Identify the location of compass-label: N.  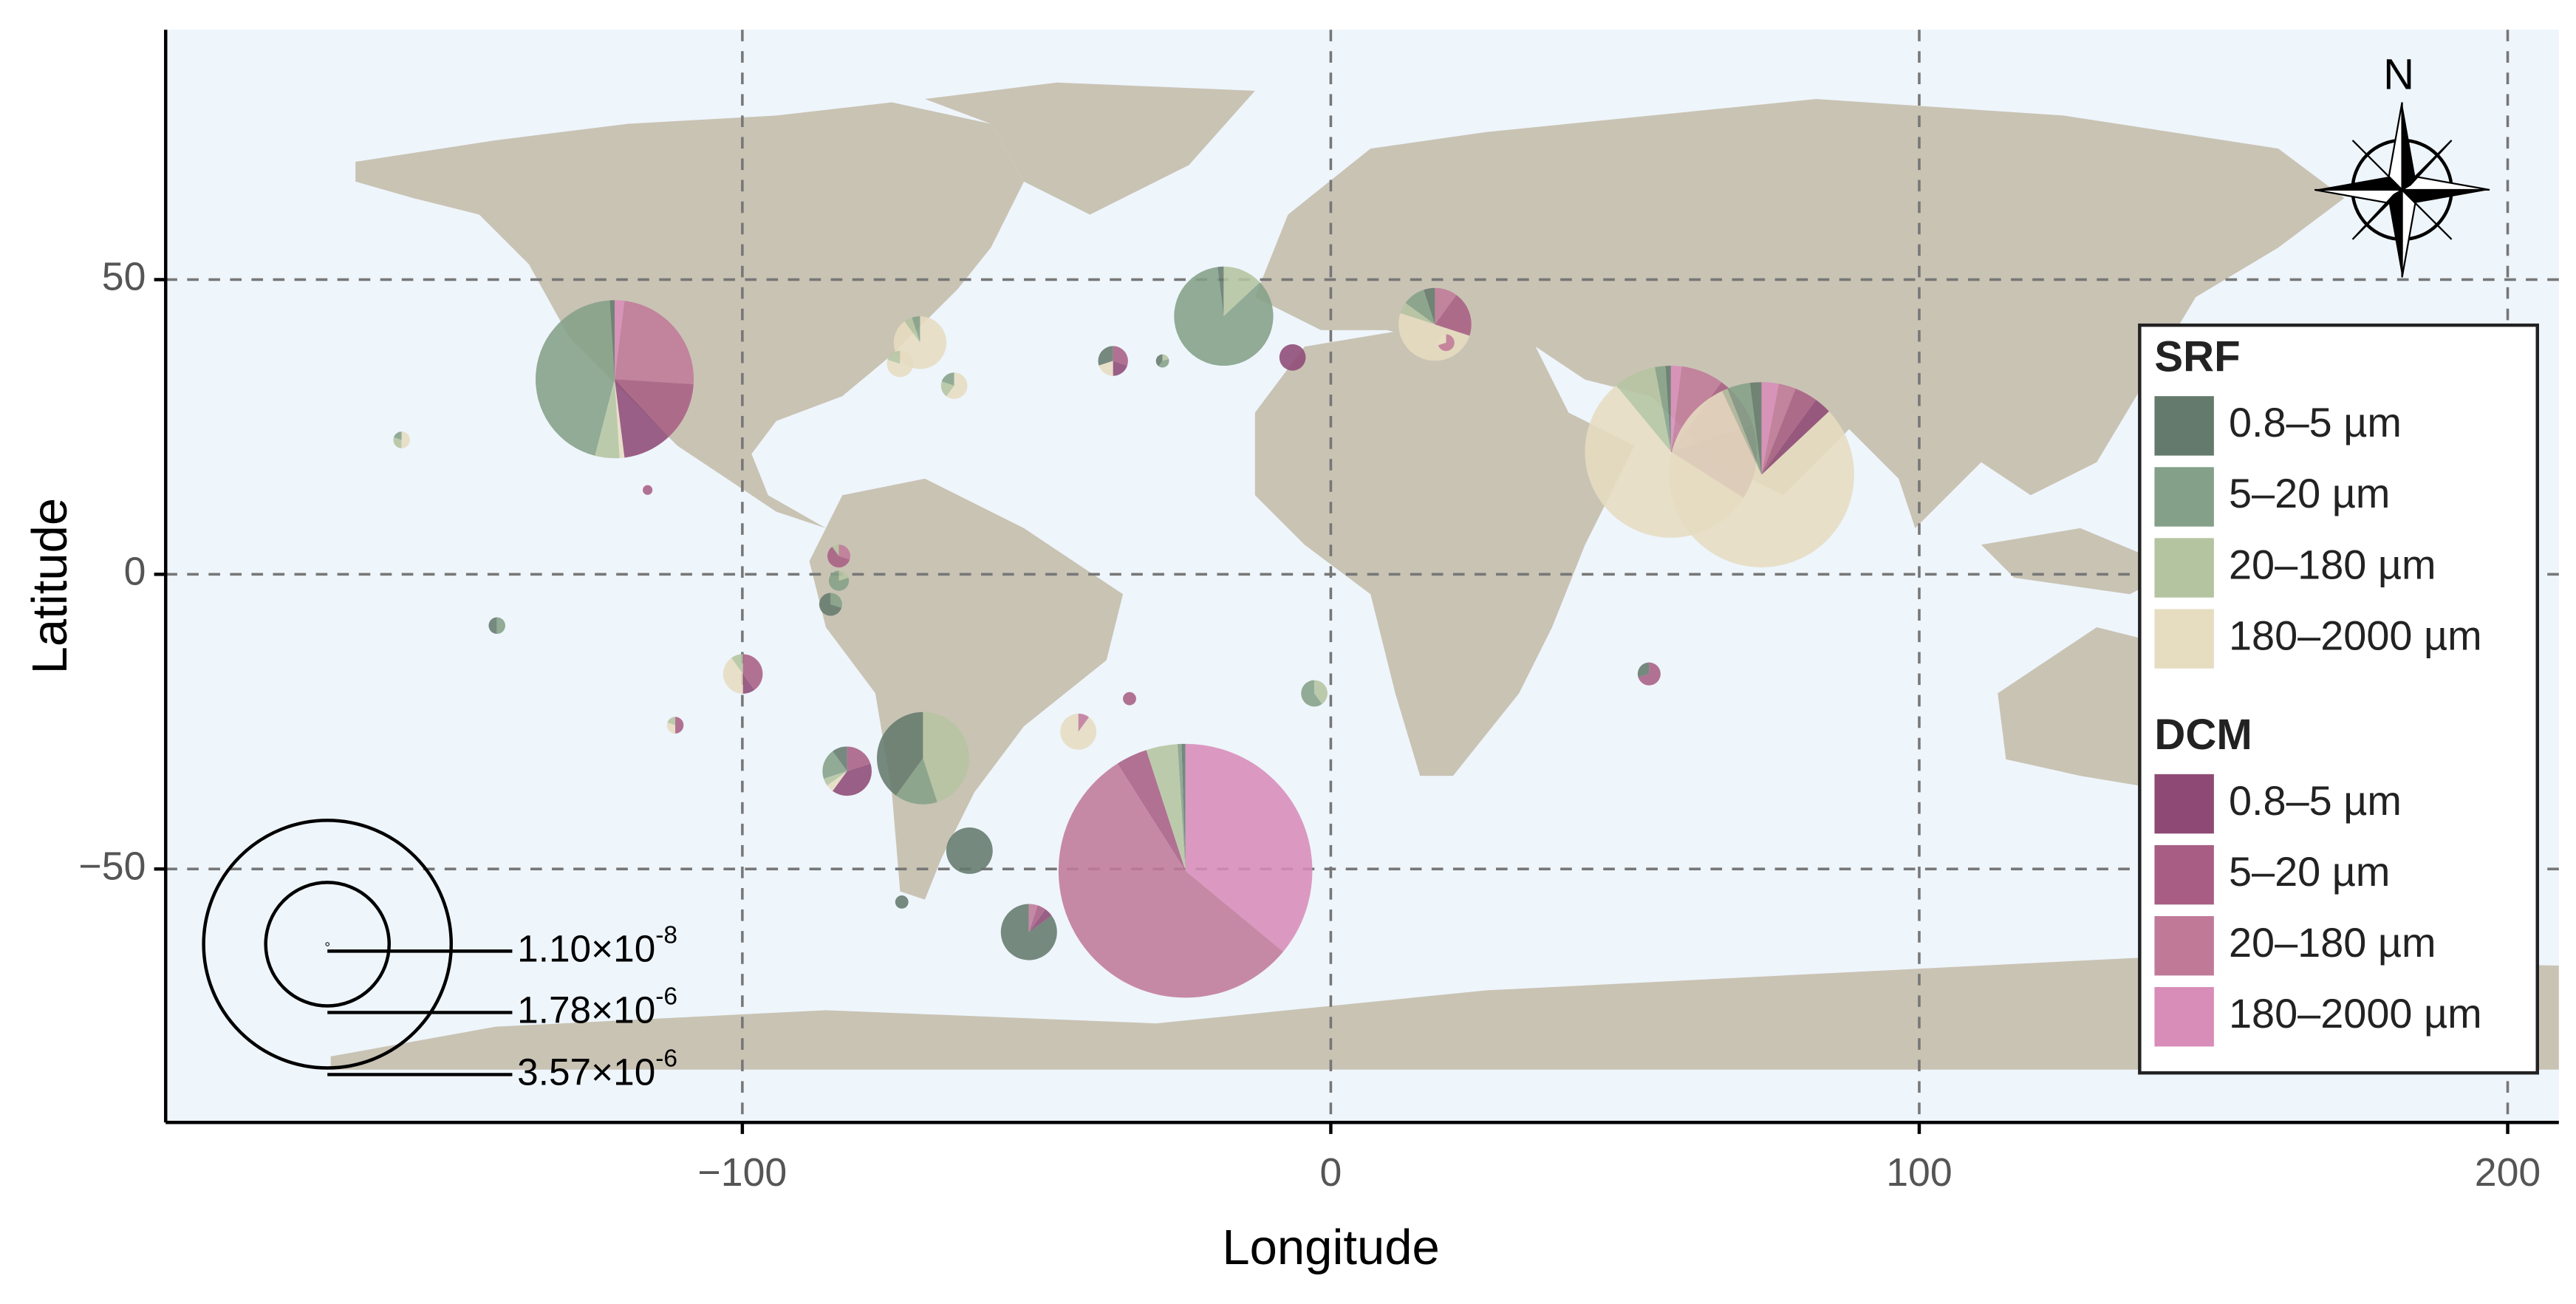
(2398, 74).